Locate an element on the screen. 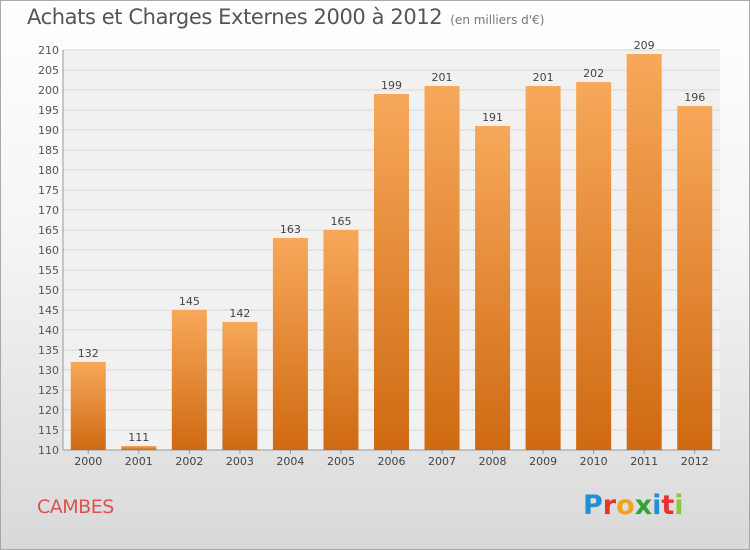 The image size is (750, 550). x-tick-label: 2003 is located at coordinates (240, 461).